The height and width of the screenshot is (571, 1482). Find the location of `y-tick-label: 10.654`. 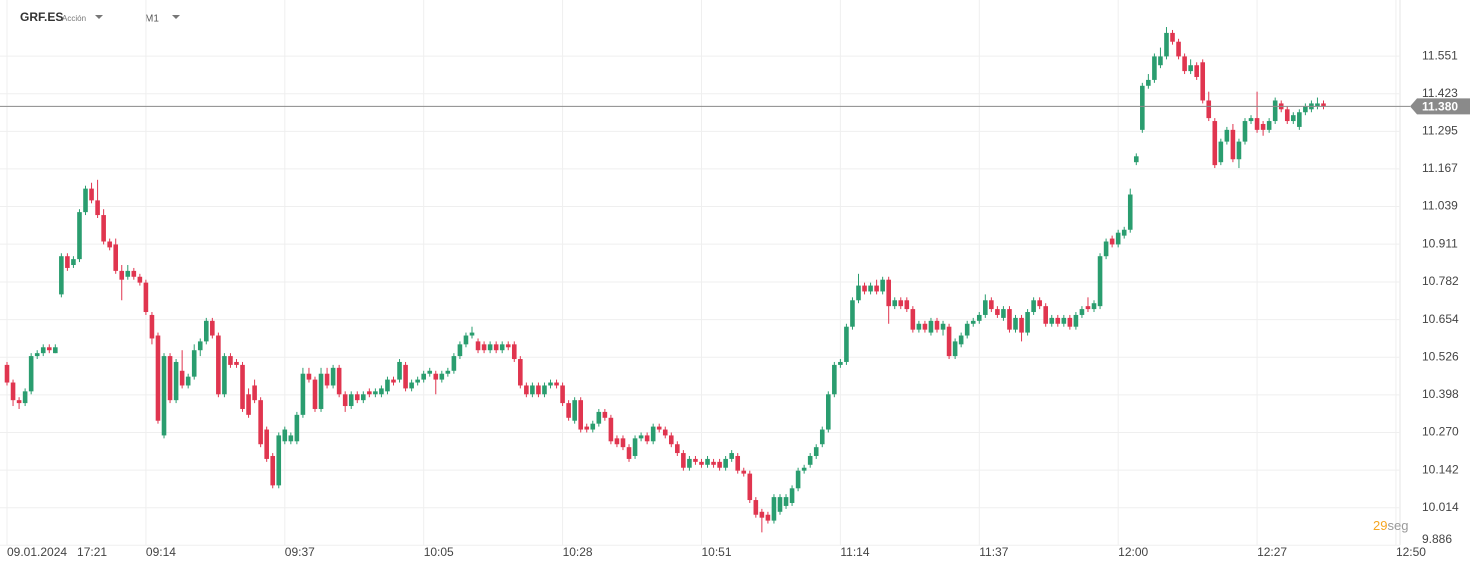

y-tick-label: 10.654 is located at coordinates (1440, 319).